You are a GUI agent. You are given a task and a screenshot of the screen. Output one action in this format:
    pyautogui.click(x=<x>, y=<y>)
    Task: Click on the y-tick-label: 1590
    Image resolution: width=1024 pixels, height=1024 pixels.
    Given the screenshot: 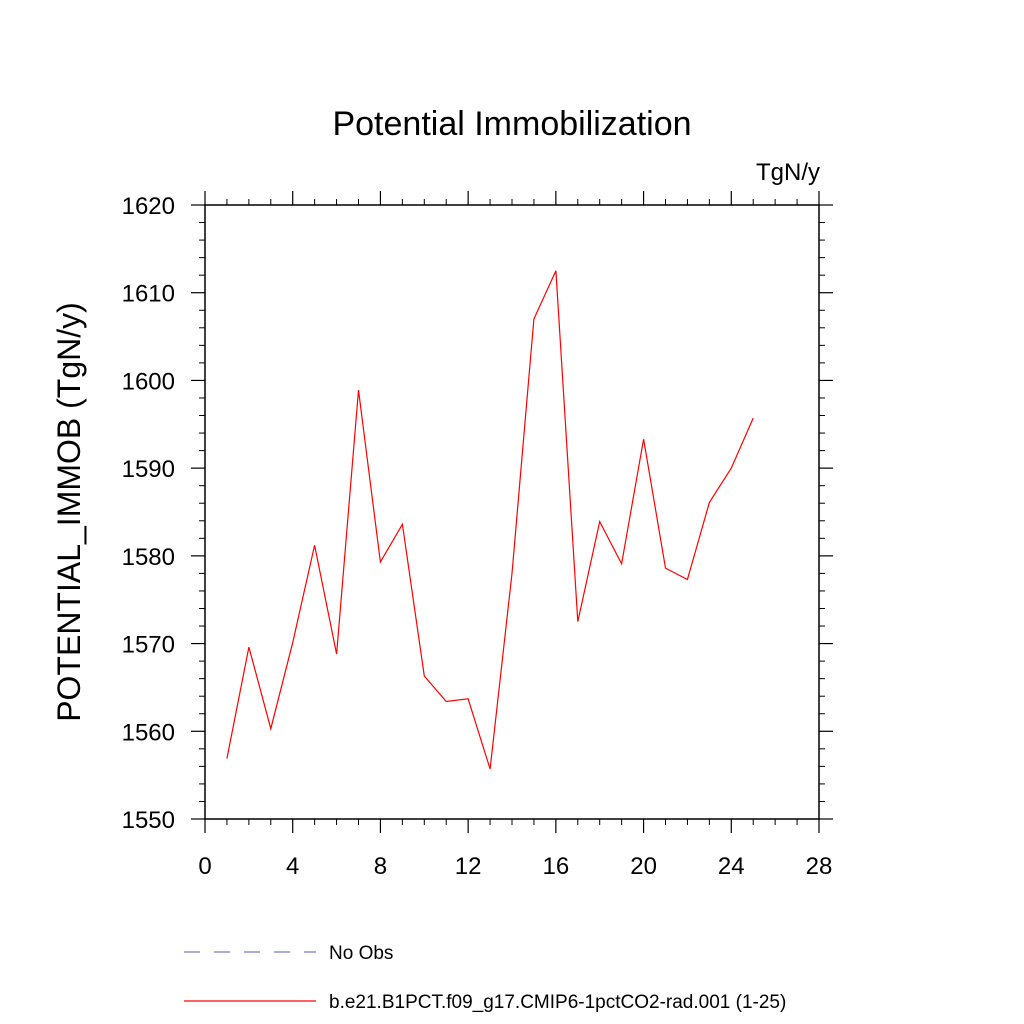 What is the action you would take?
    pyautogui.click(x=148, y=469)
    